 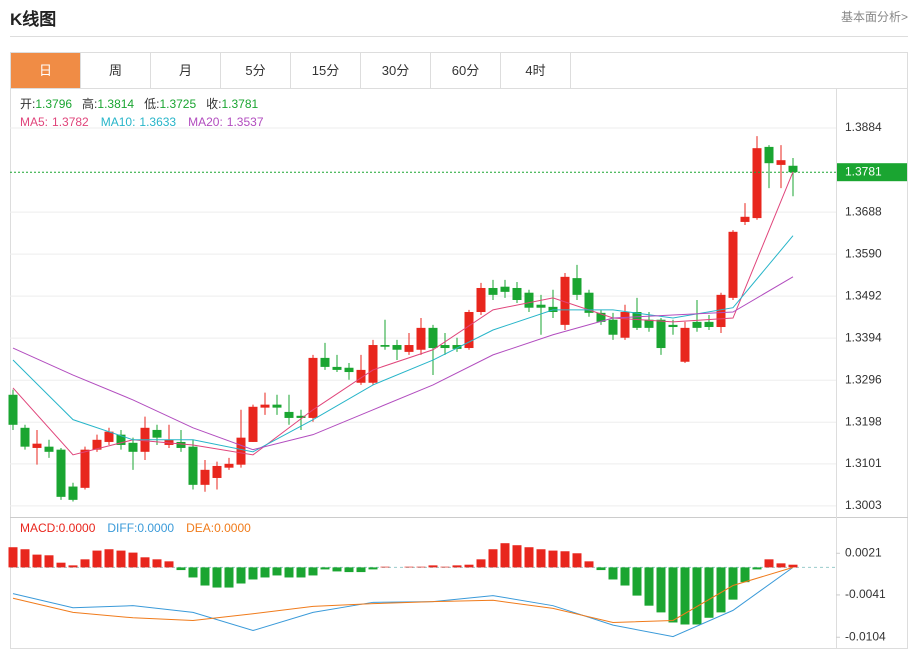 I want to click on y-tick-label: 1.3003, so click(x=863, y=505).